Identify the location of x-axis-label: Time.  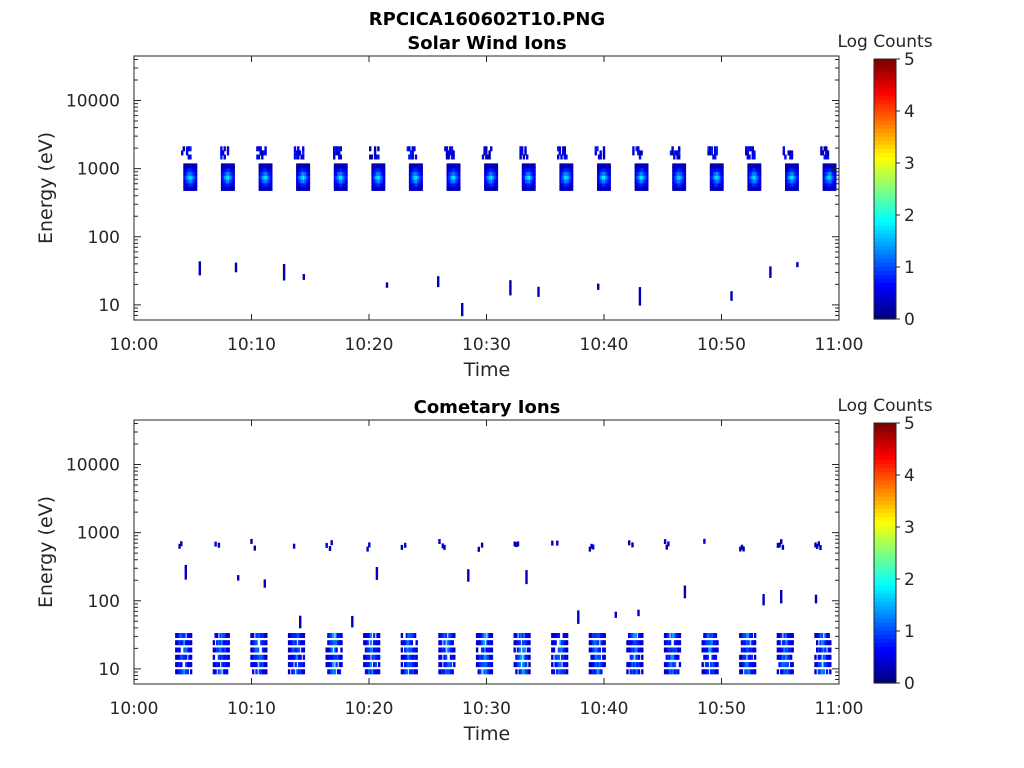
(487, 370).